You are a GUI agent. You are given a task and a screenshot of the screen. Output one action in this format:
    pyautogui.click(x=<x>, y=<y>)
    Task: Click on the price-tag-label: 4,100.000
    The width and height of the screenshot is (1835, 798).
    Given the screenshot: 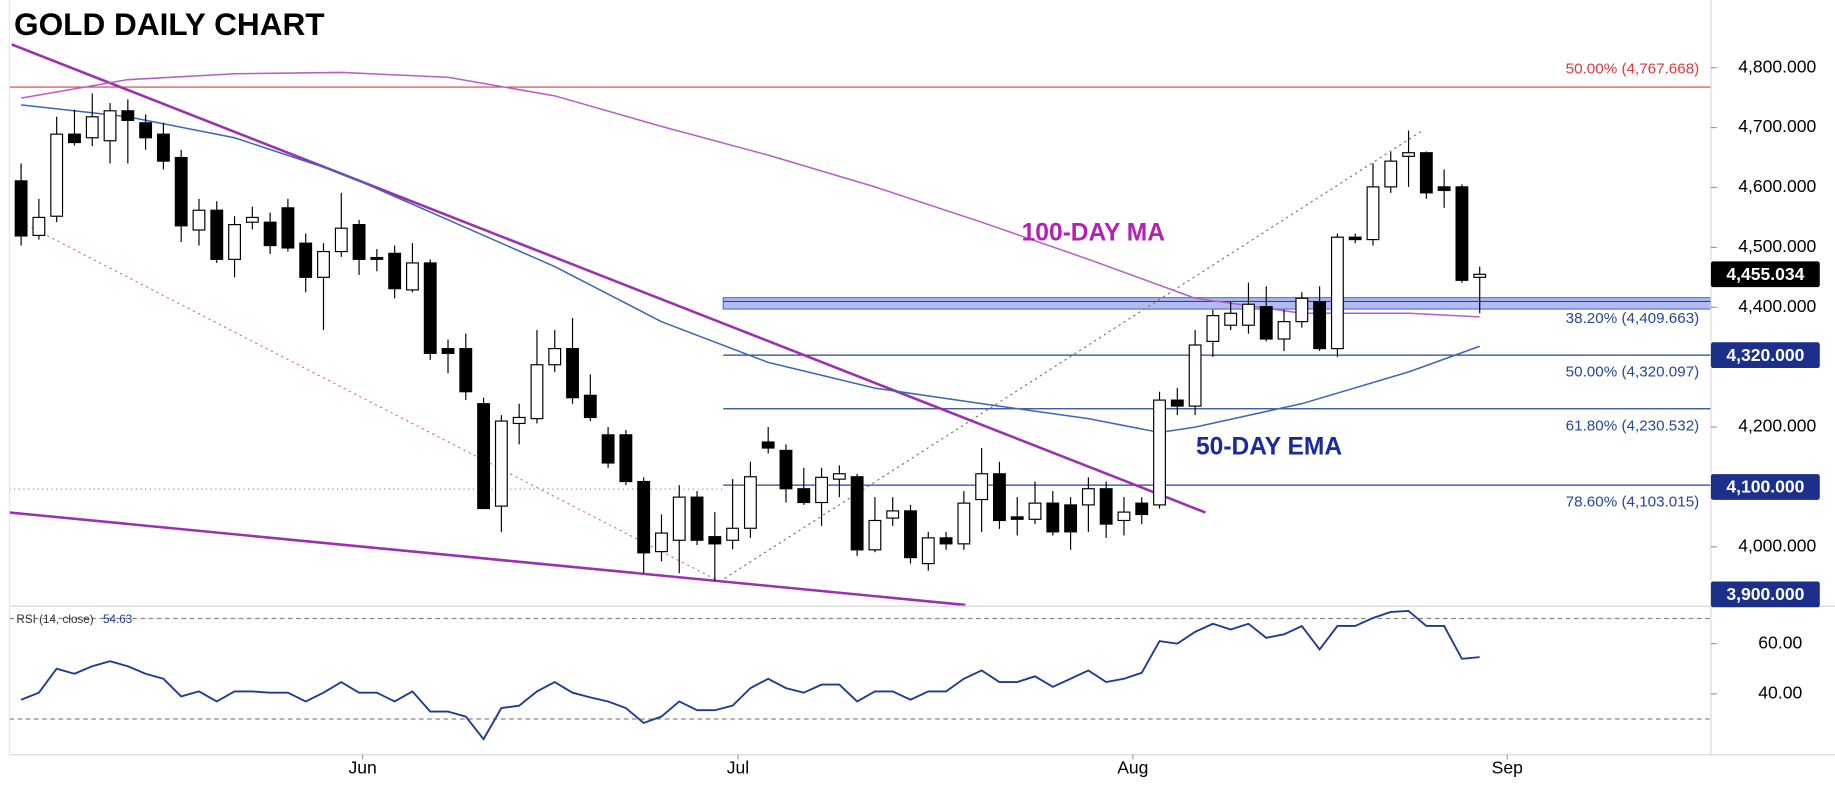 What is the action you would take?
    pyautogui.click(x=1765, y=487)
    